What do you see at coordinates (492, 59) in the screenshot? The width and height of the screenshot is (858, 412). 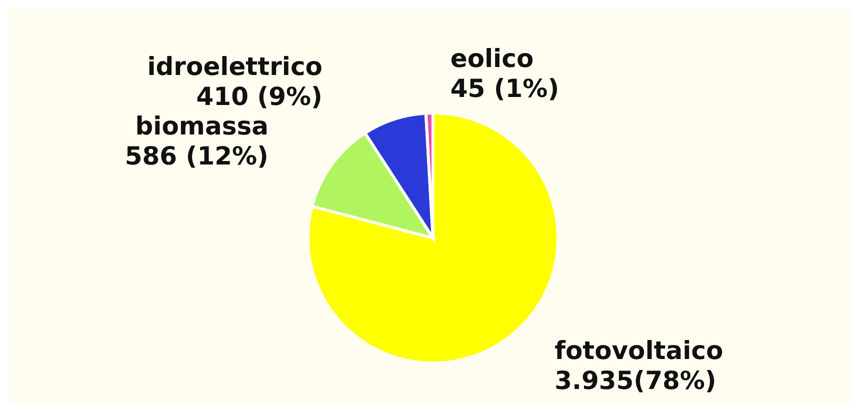 I see `slice-label: eolico` at bounding box center [492, 59].